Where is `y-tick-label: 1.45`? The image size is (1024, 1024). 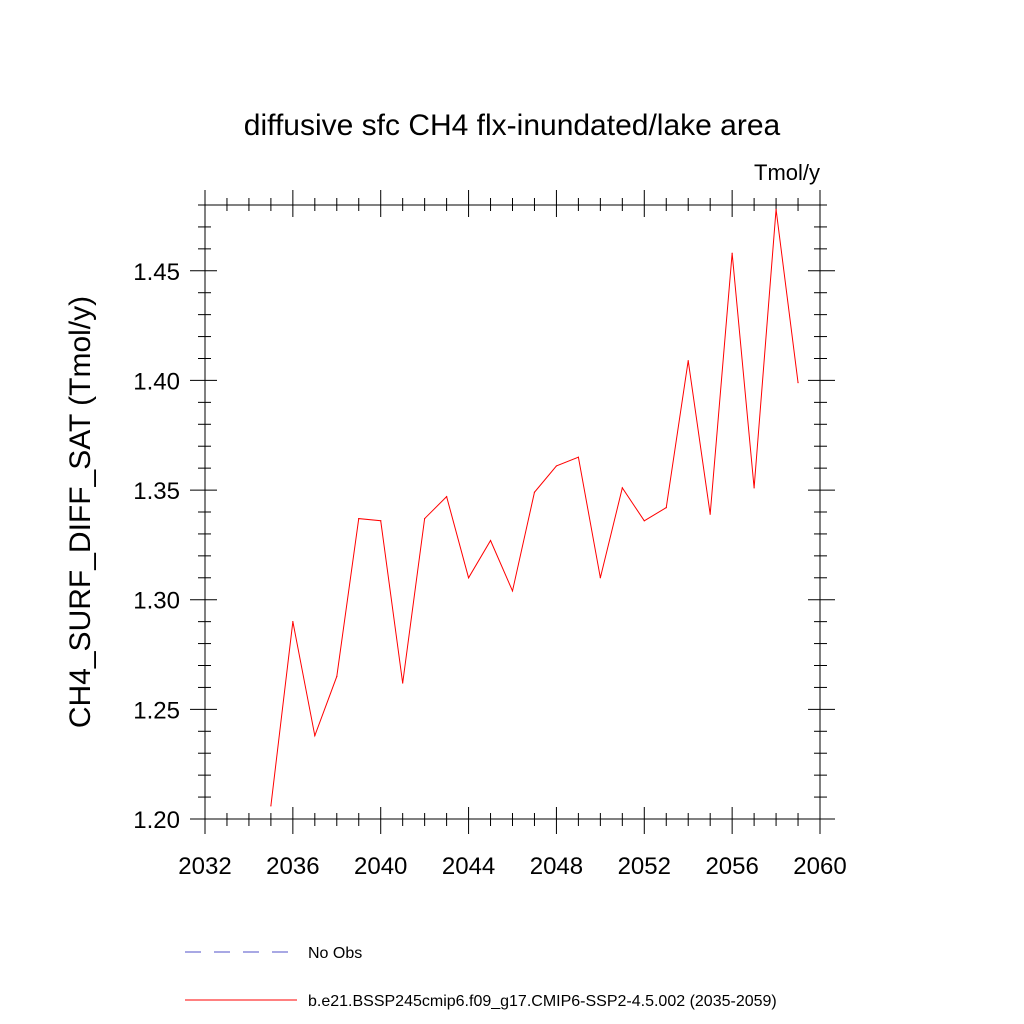
y-tick-label: 1.45 is located at coordinates (156, 272).